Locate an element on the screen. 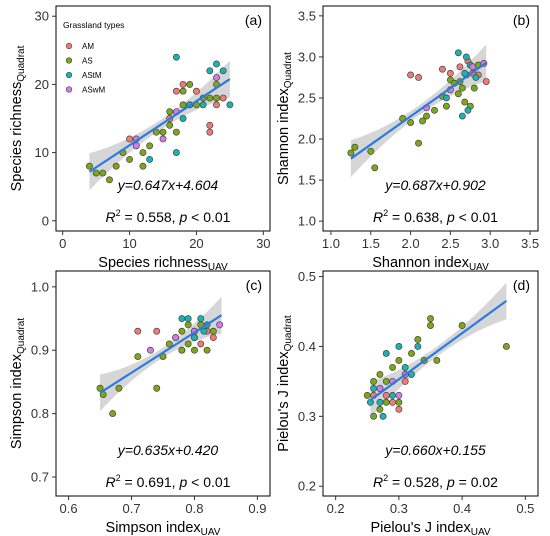 The height and width of the screenshot is (536, 550). panel-label: (c) is located at coordinates (254, 285).